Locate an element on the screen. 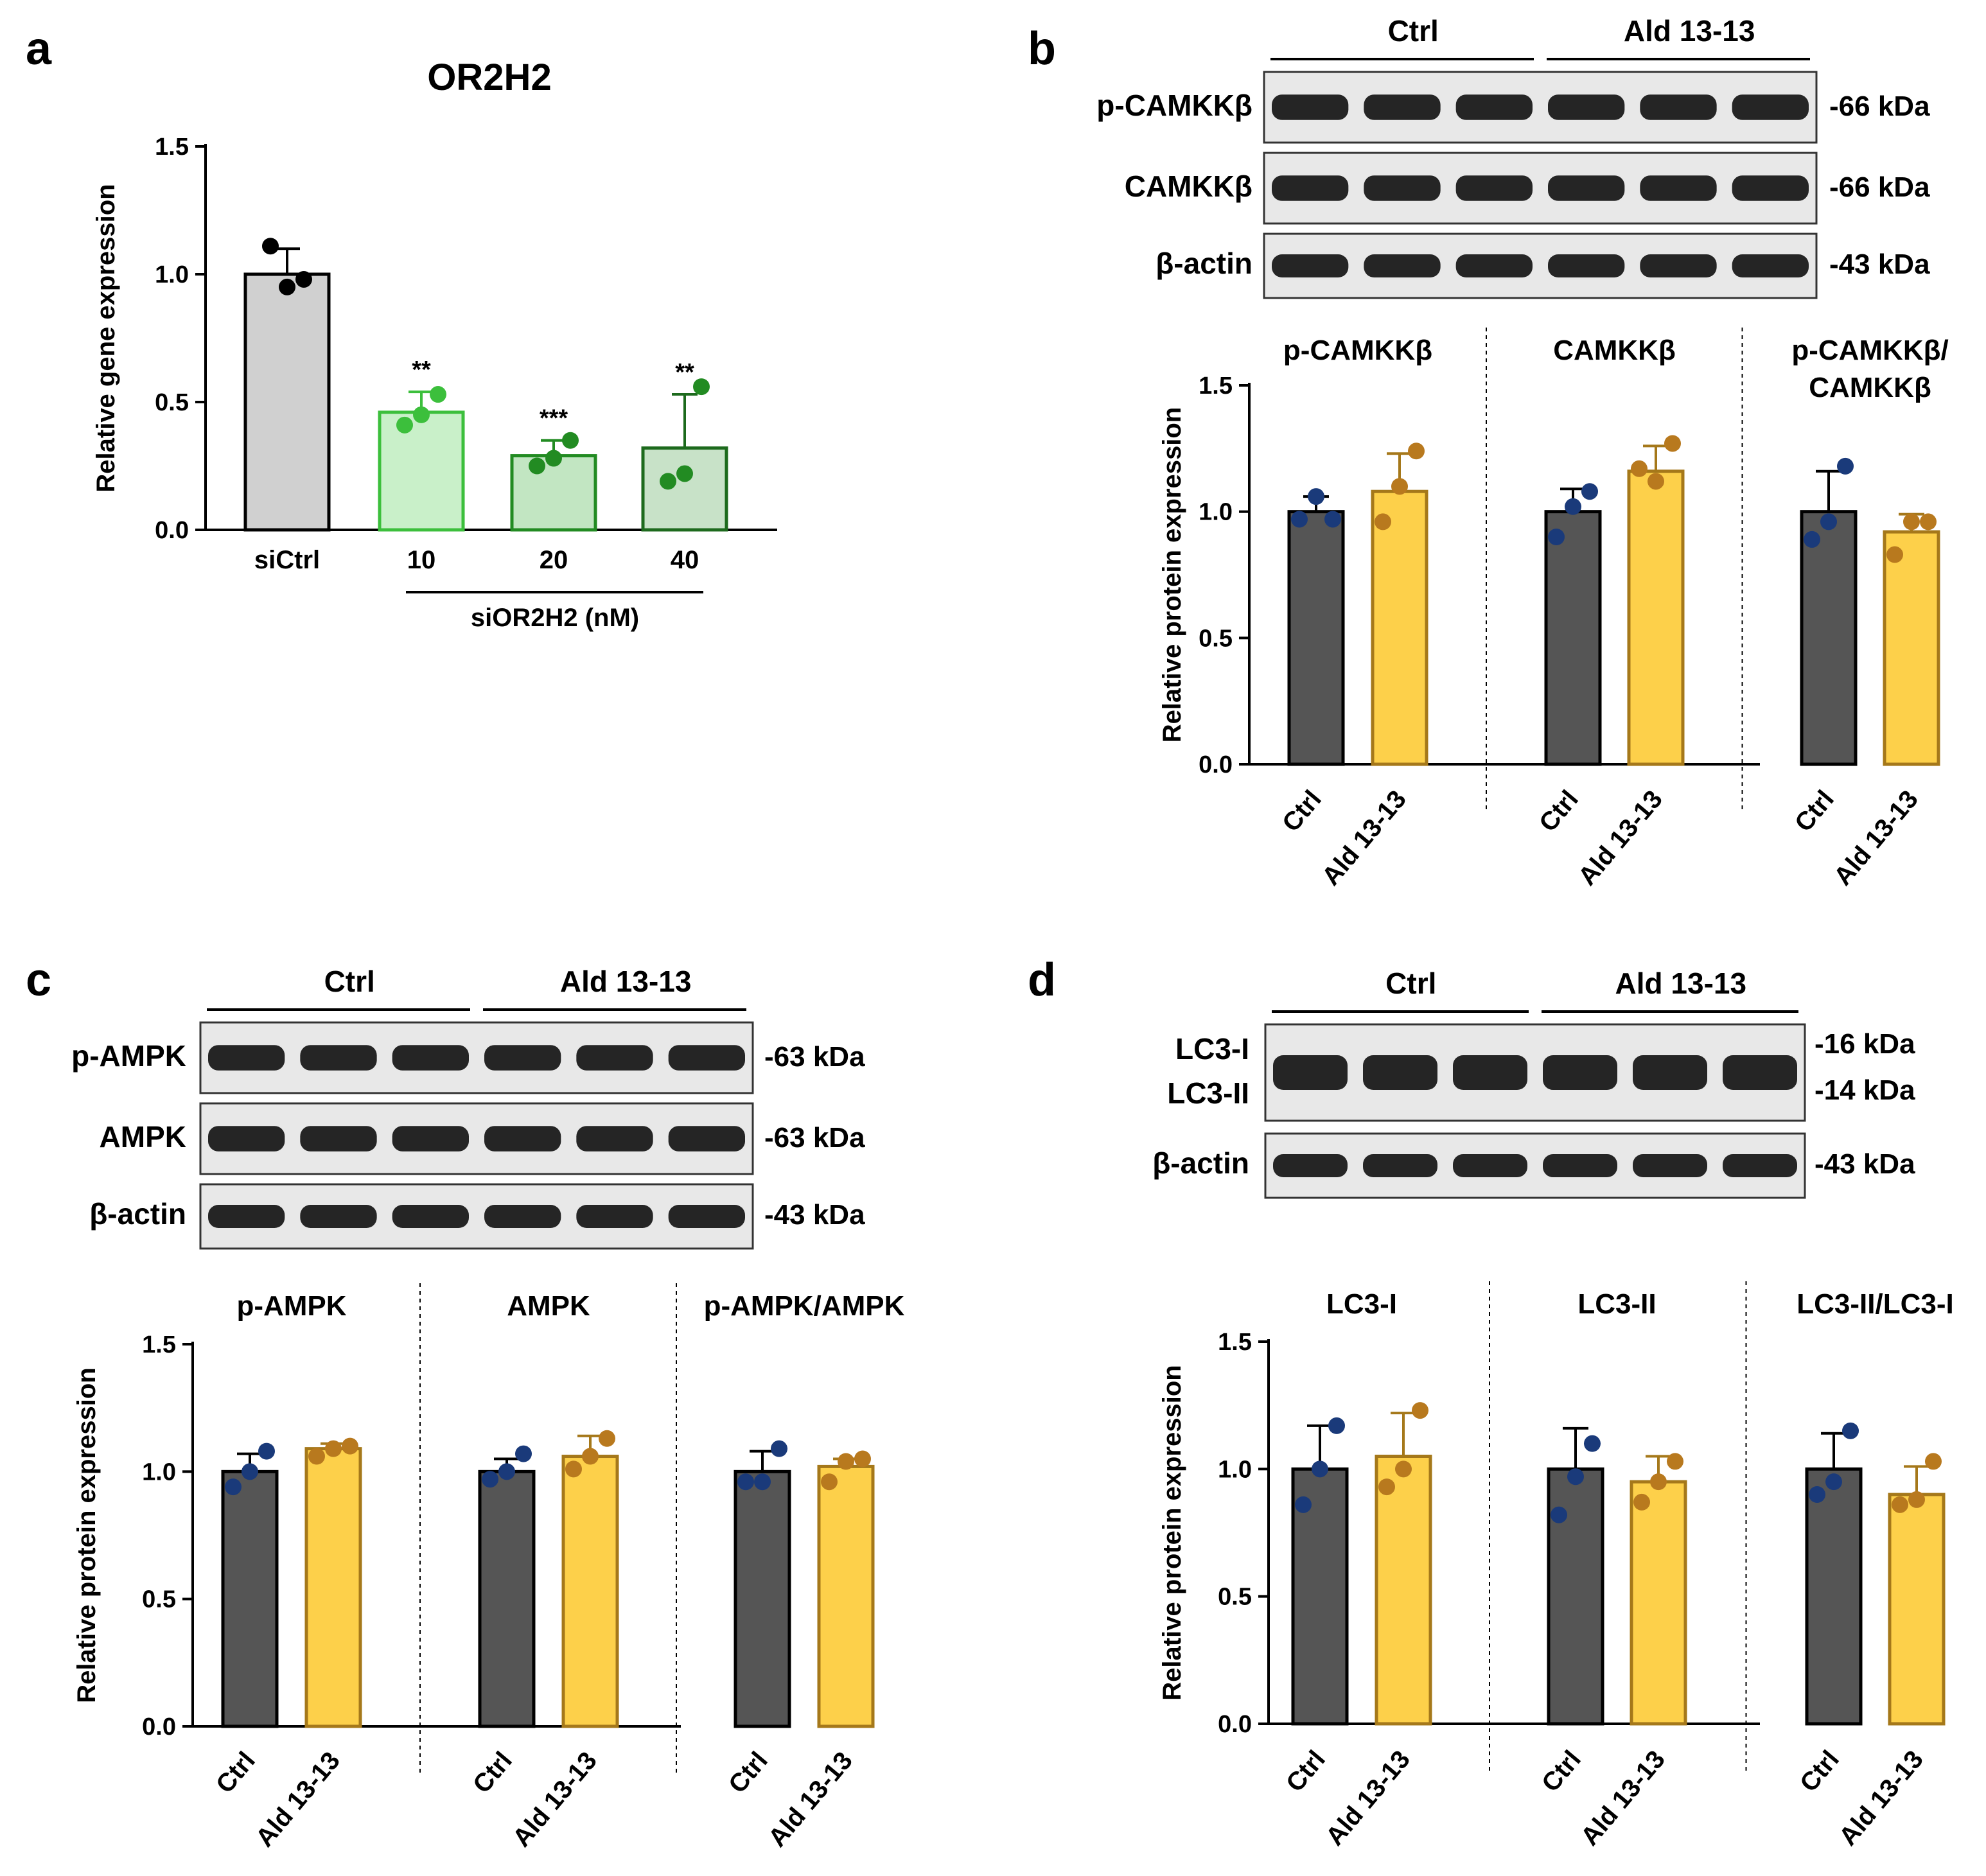 The image size is (1986, 1876). c-lane-label: Ctrl is located at coordinates (349, 981).